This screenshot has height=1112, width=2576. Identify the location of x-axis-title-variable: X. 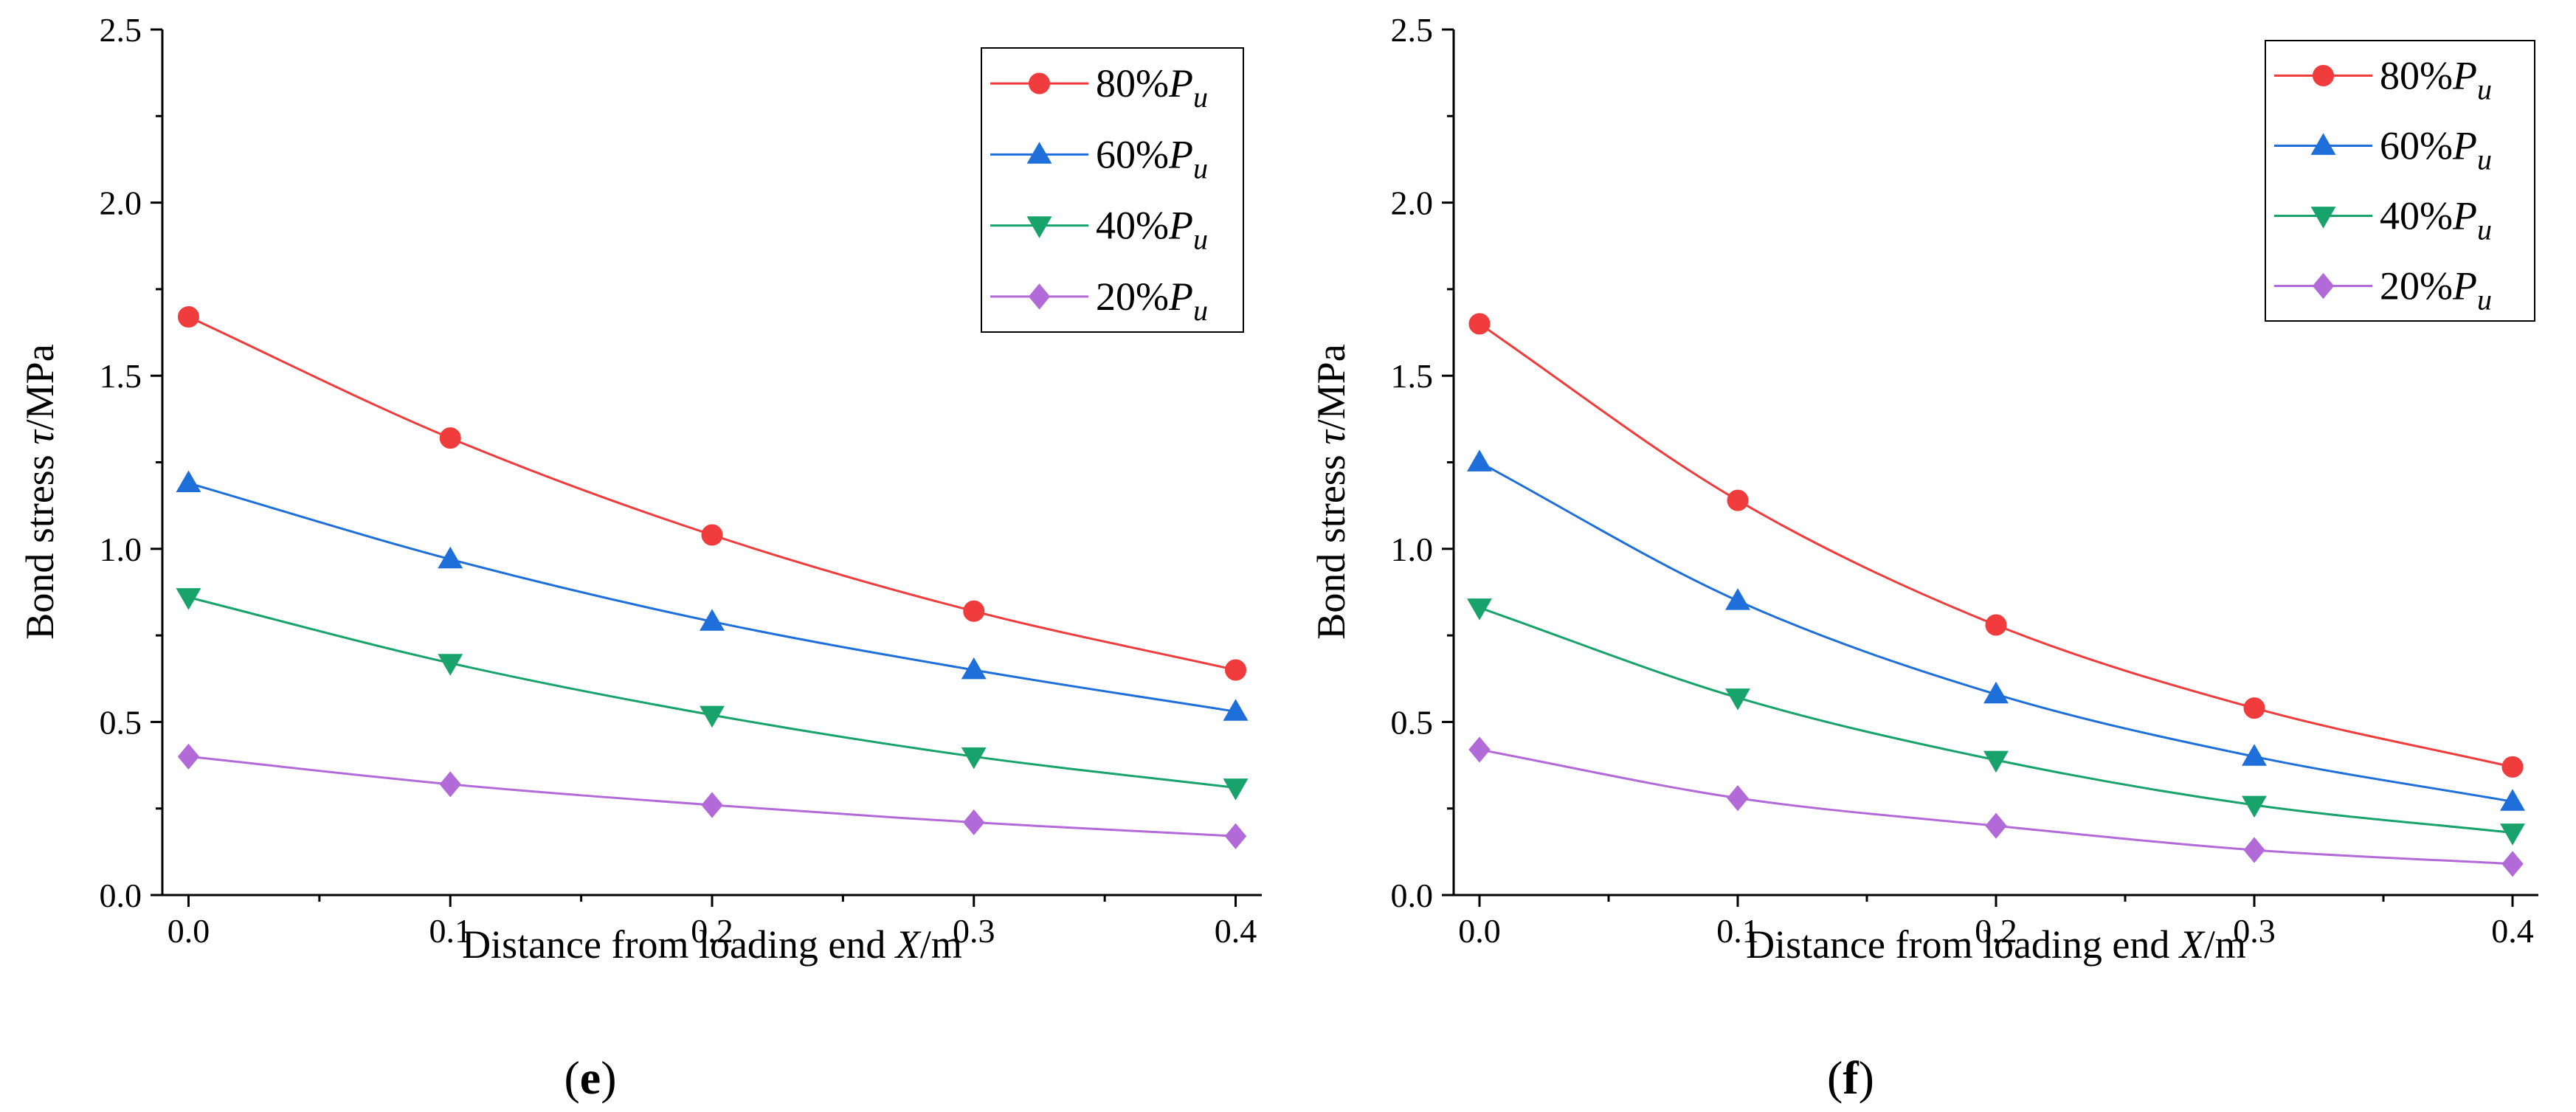
(908, 944).